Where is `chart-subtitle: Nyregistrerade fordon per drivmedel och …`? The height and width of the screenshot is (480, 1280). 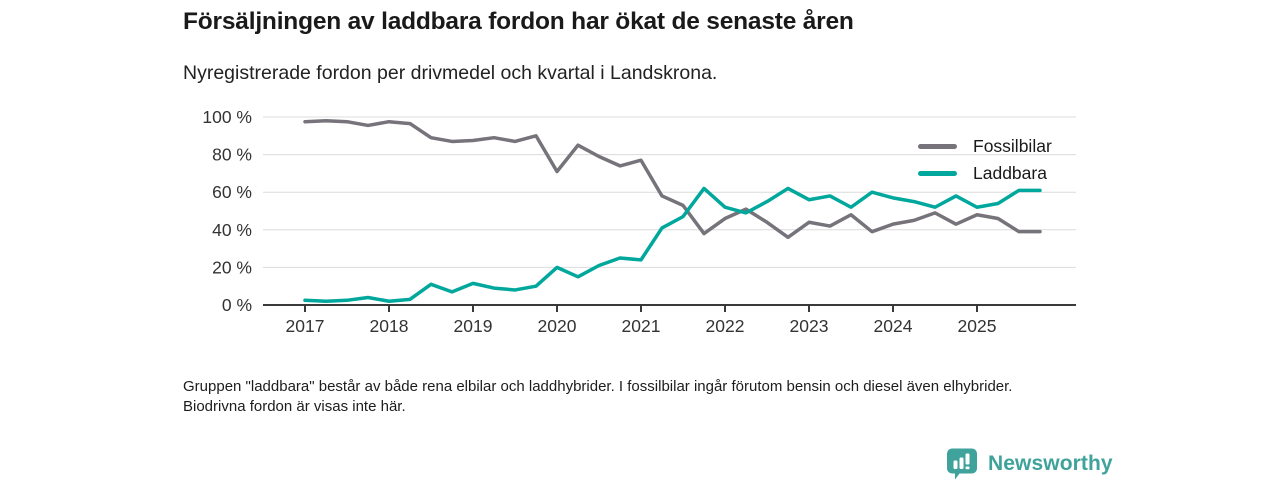
chart-subtitle: Nyregistrerade fordon per drivmedel och … is located at coordinates (450, 73).